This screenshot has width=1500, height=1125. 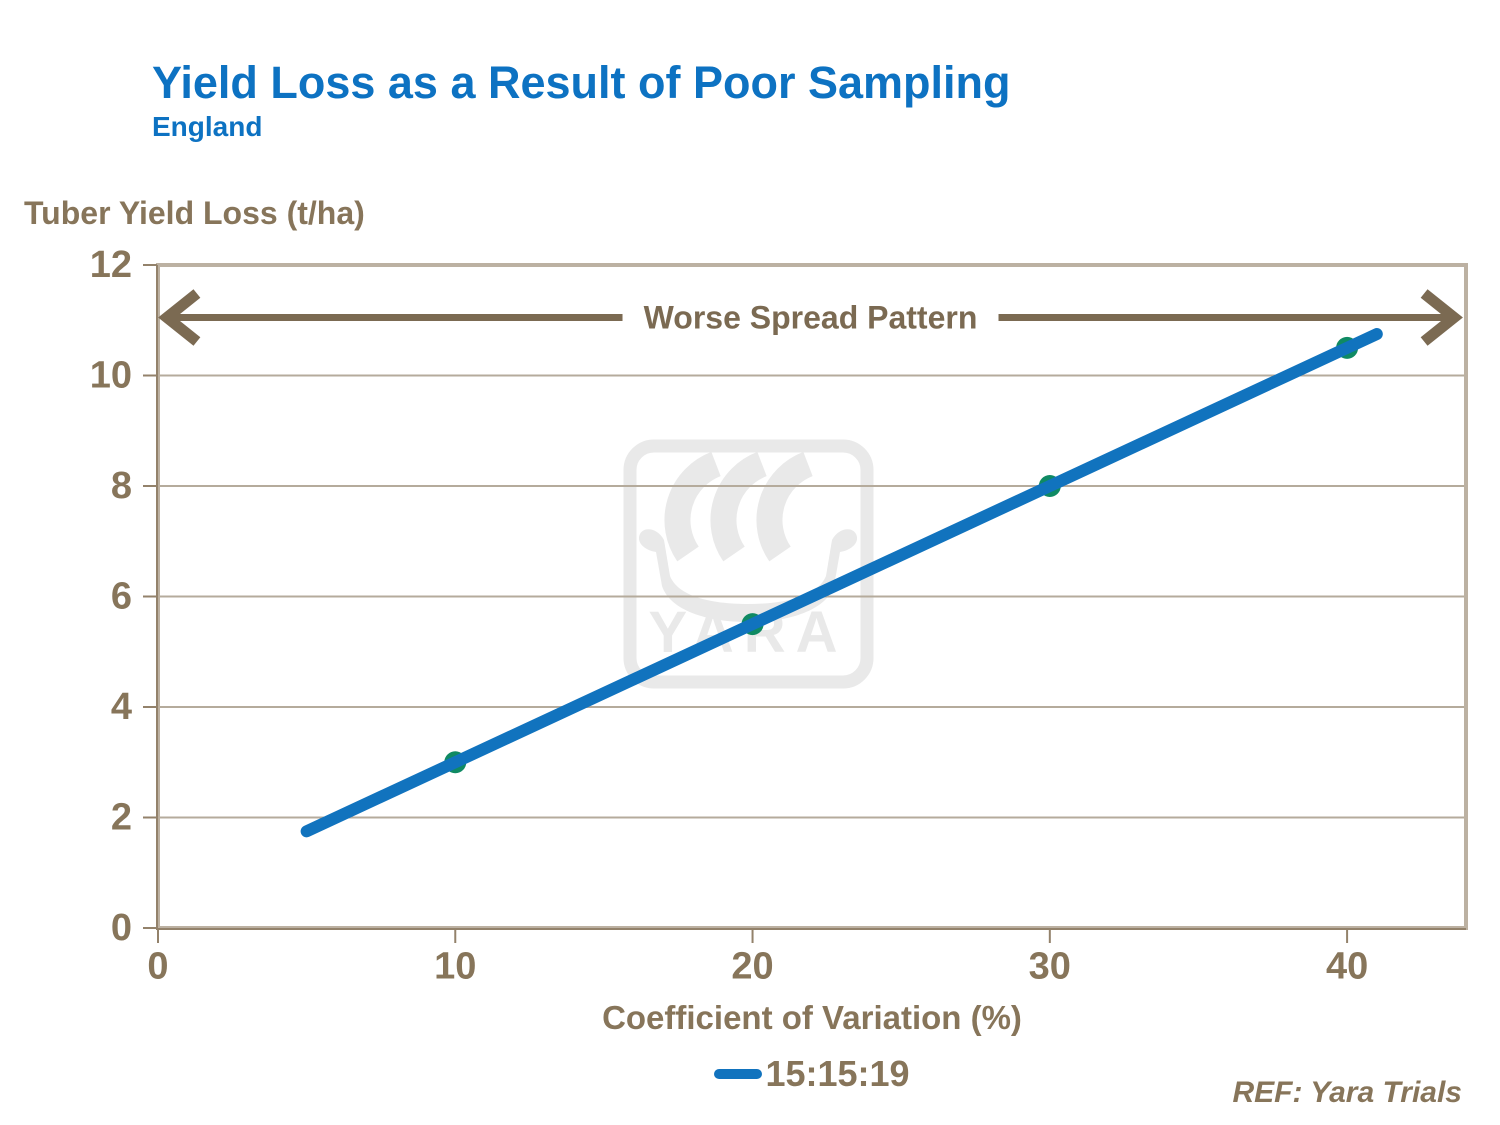 I want to click on x-axis-title: Coefficient of Variation (%), so click(x=812, y=1017).